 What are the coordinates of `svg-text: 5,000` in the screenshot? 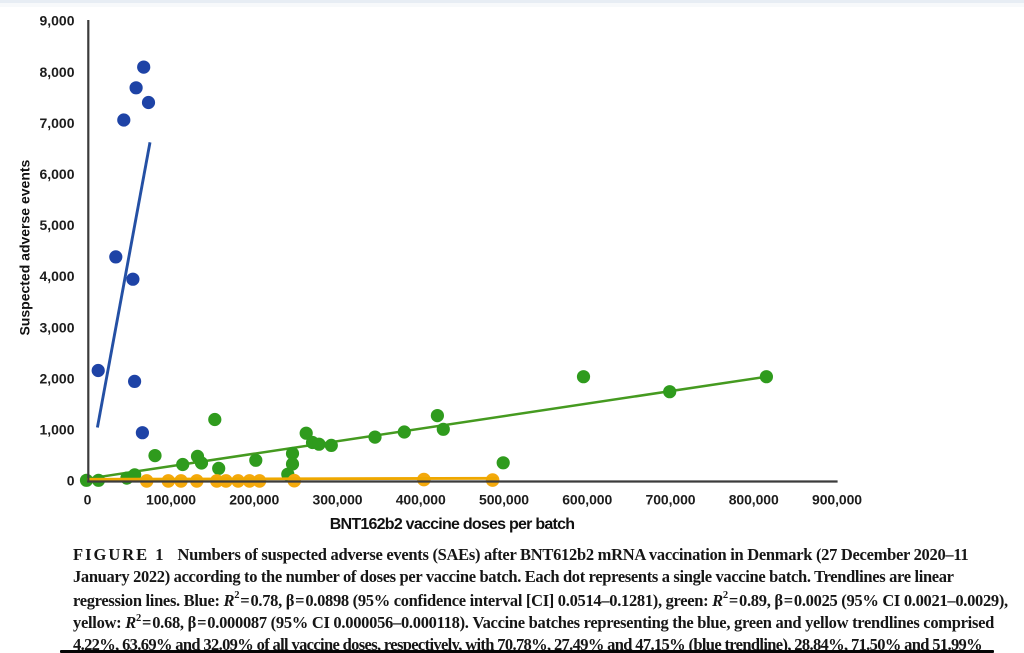 It's located at (56, 225).